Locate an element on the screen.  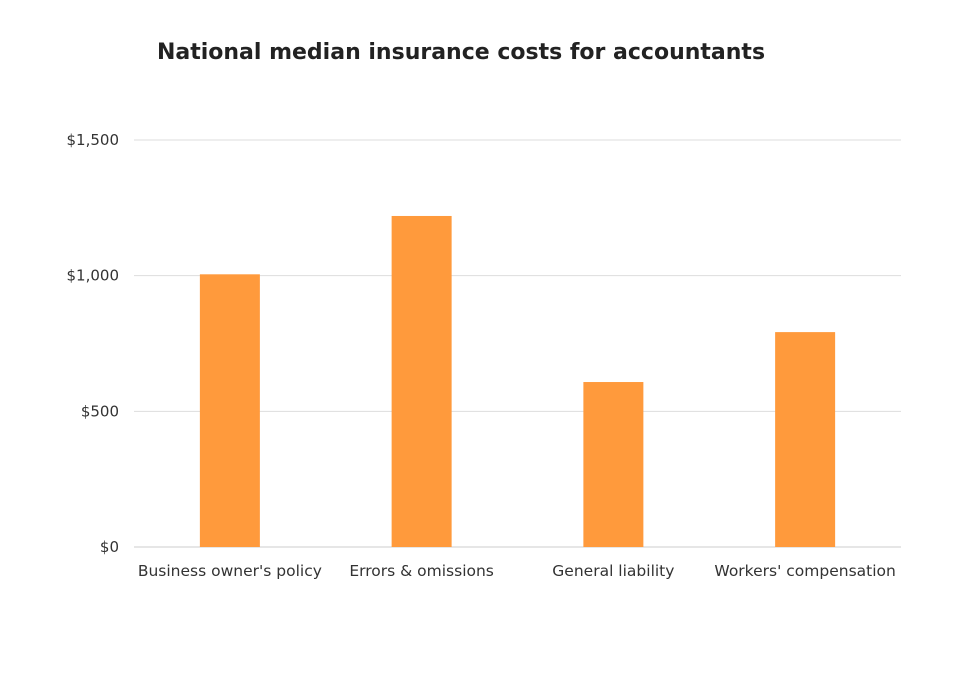
y-tick-label: $1,500 is located at coordinates (93, 140).